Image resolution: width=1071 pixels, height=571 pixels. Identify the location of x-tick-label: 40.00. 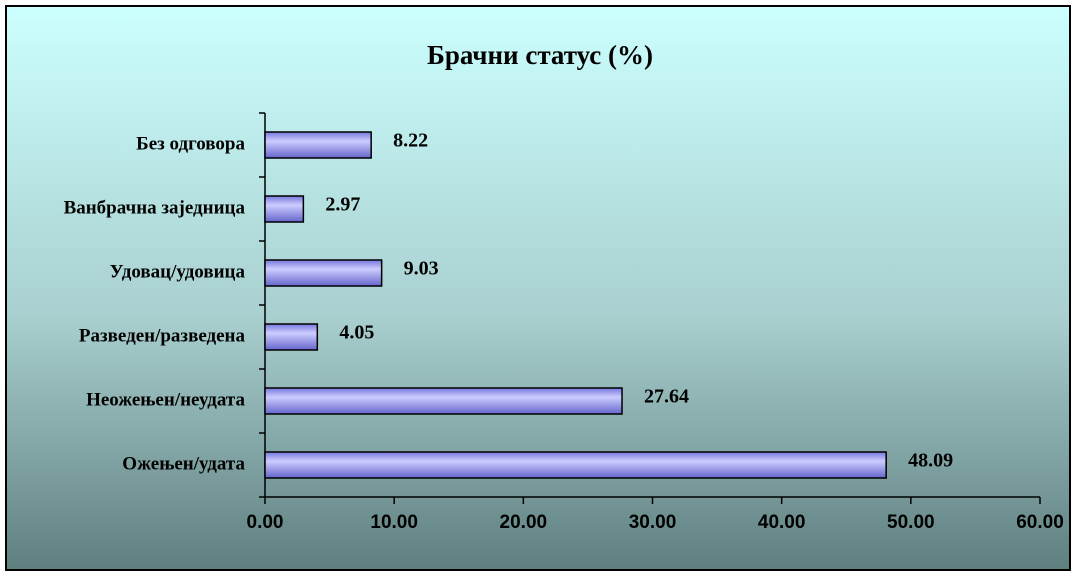
(782, 522).